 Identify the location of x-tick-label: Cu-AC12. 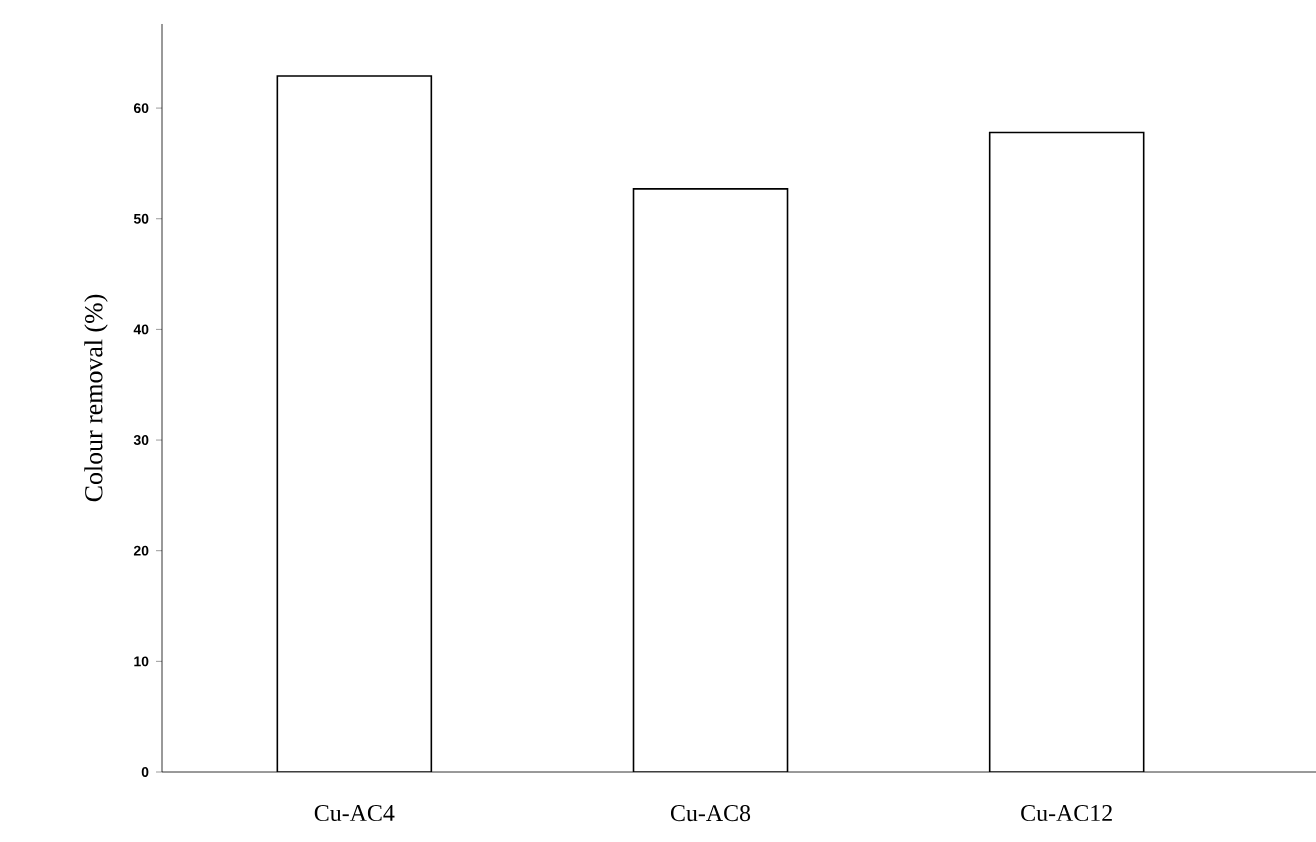
(1066, 813).